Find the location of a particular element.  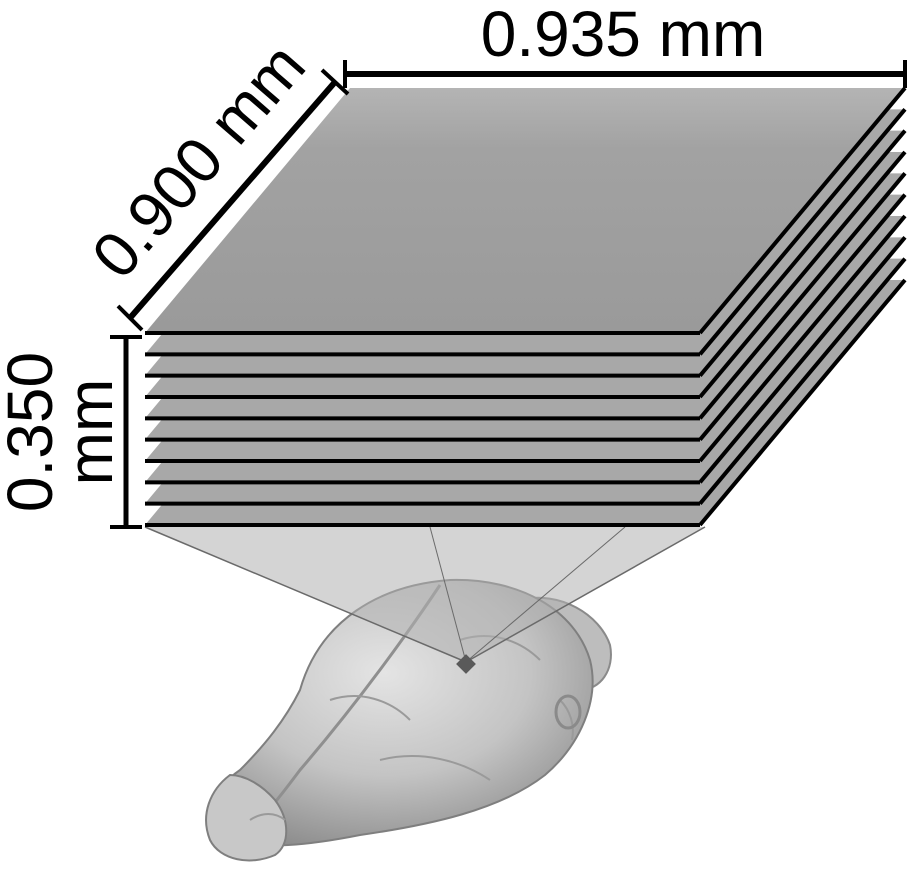

projection-edge-left is located at coordinates (305, 594).